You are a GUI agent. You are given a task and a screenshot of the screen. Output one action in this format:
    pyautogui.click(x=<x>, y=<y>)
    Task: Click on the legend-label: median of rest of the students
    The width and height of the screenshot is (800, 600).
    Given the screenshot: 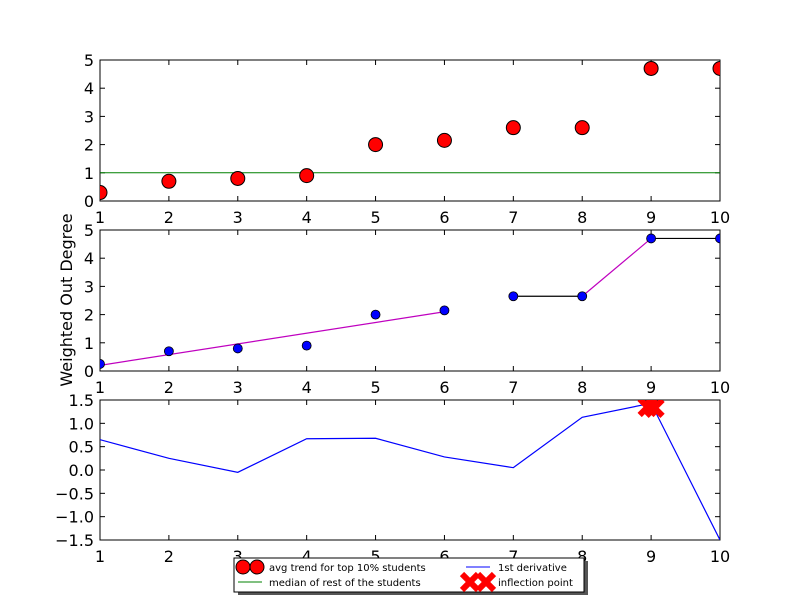 What is the action you would take?
    pyautogui.click(x=345, y=583)
    